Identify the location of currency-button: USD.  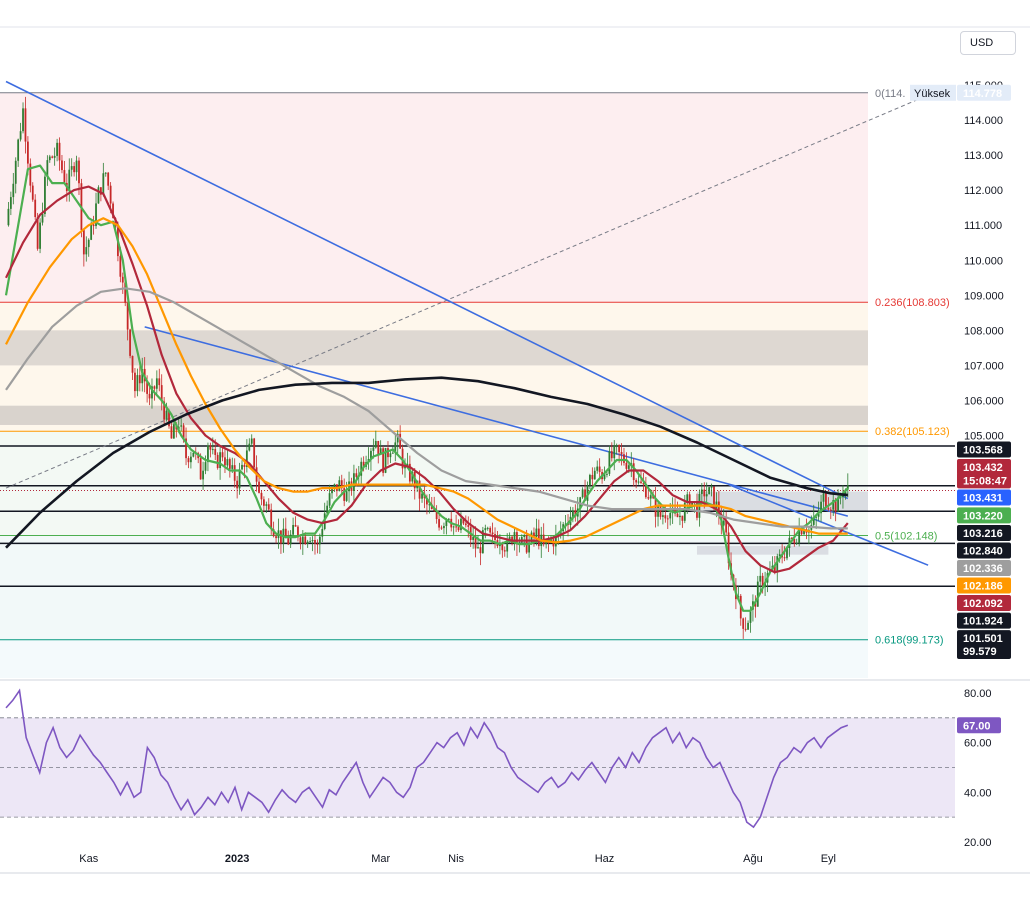
(988, 43).